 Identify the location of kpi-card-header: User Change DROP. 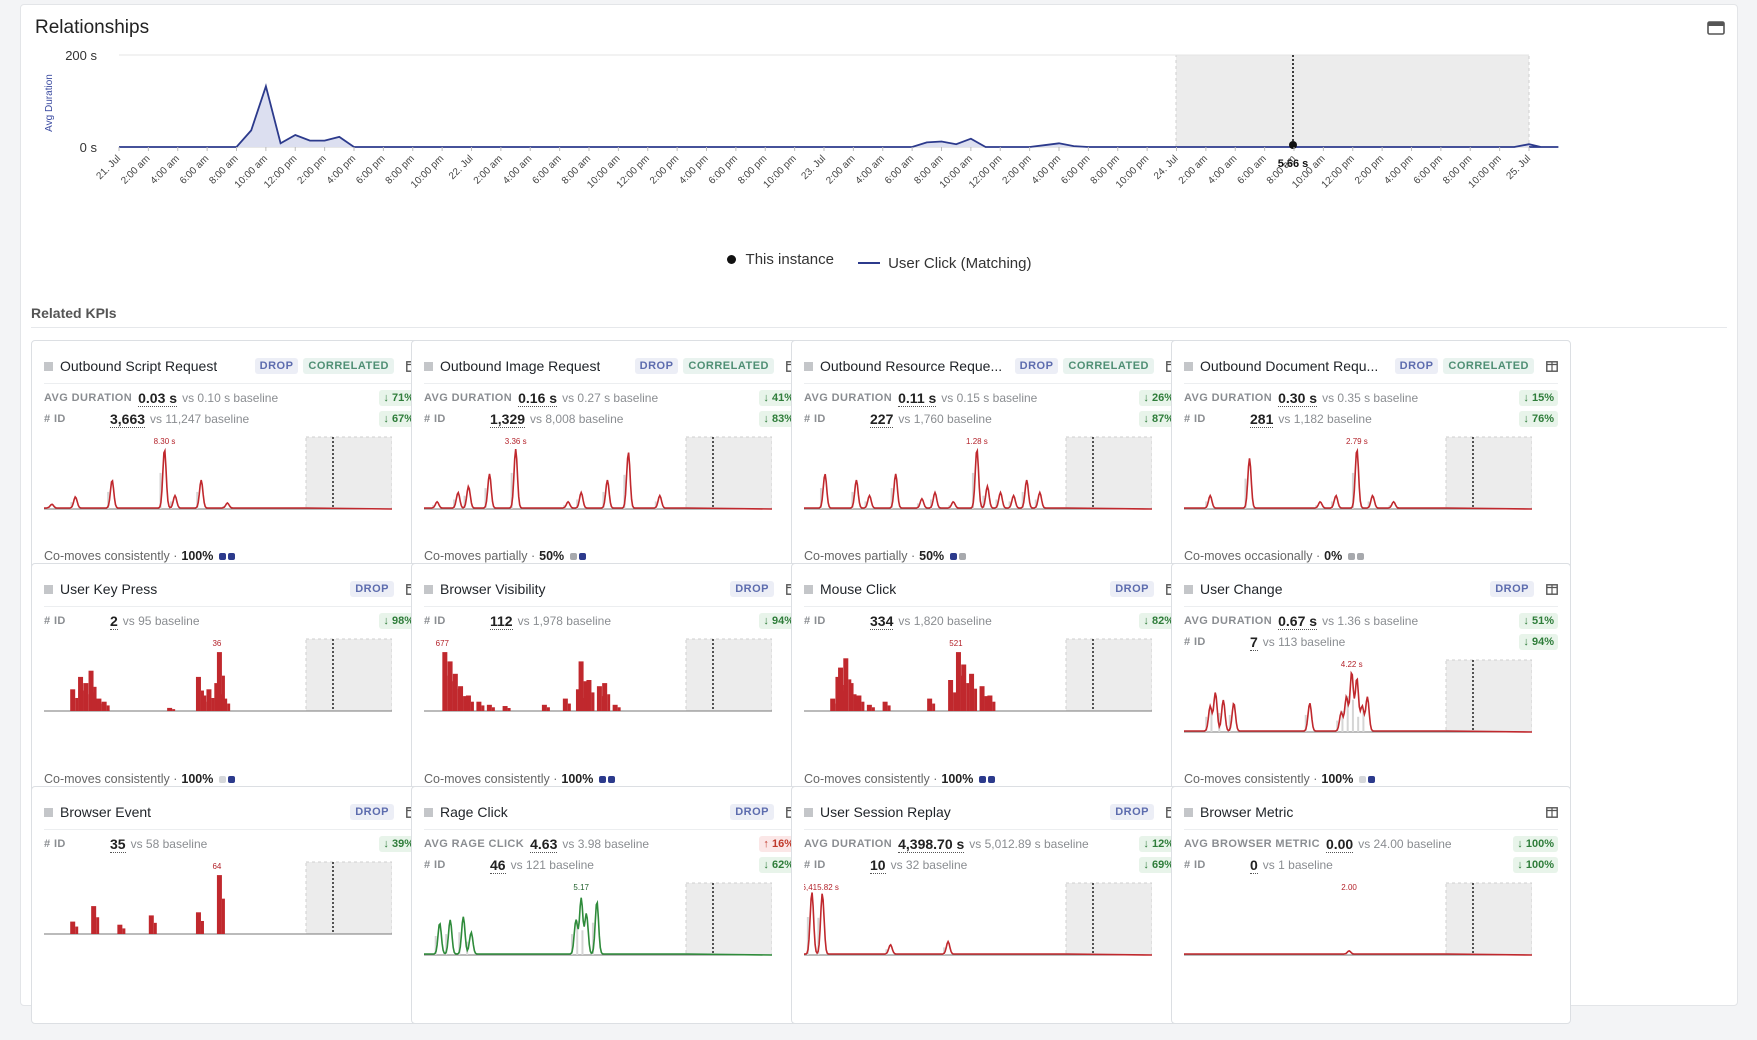
(1371, 589).